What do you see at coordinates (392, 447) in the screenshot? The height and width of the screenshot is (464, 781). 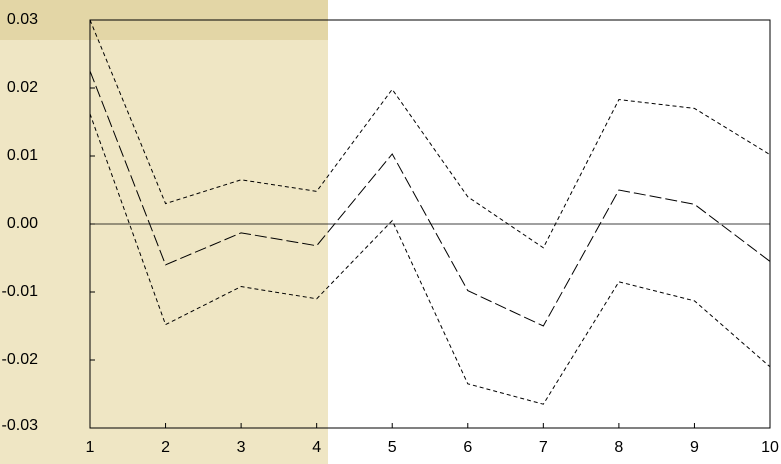 I see `x-tick-label: 5` at bounding box center [392, 447].